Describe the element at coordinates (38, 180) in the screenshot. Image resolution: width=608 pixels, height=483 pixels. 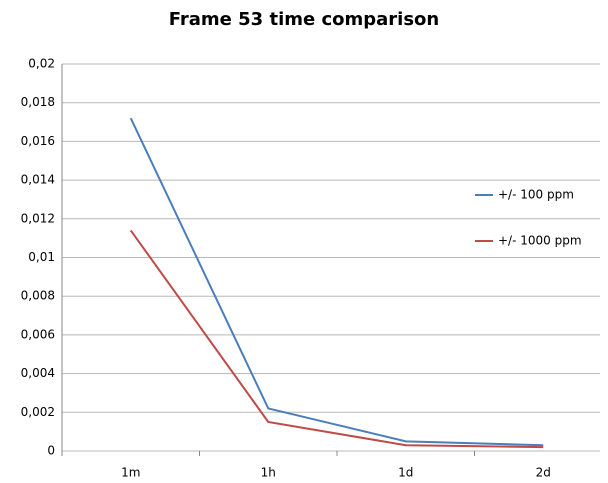
I see `y-tick-label: 0,014` at that location.